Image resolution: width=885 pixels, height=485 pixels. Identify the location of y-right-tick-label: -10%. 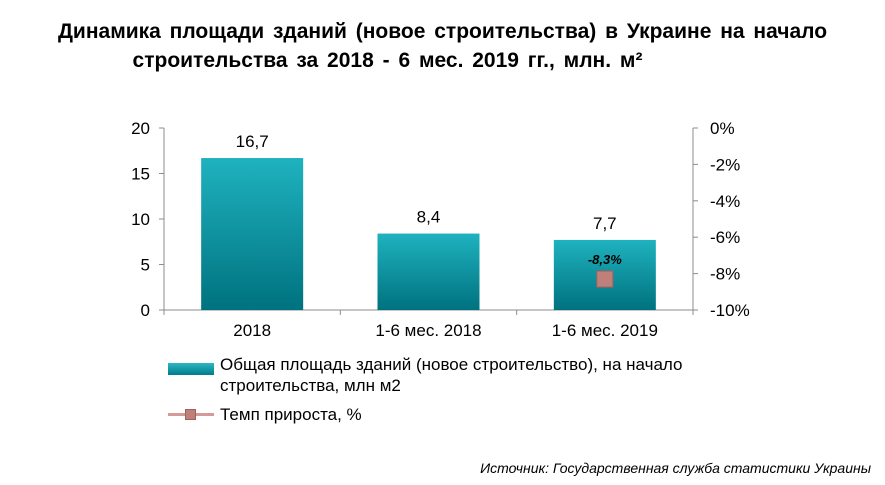
(730, 310).